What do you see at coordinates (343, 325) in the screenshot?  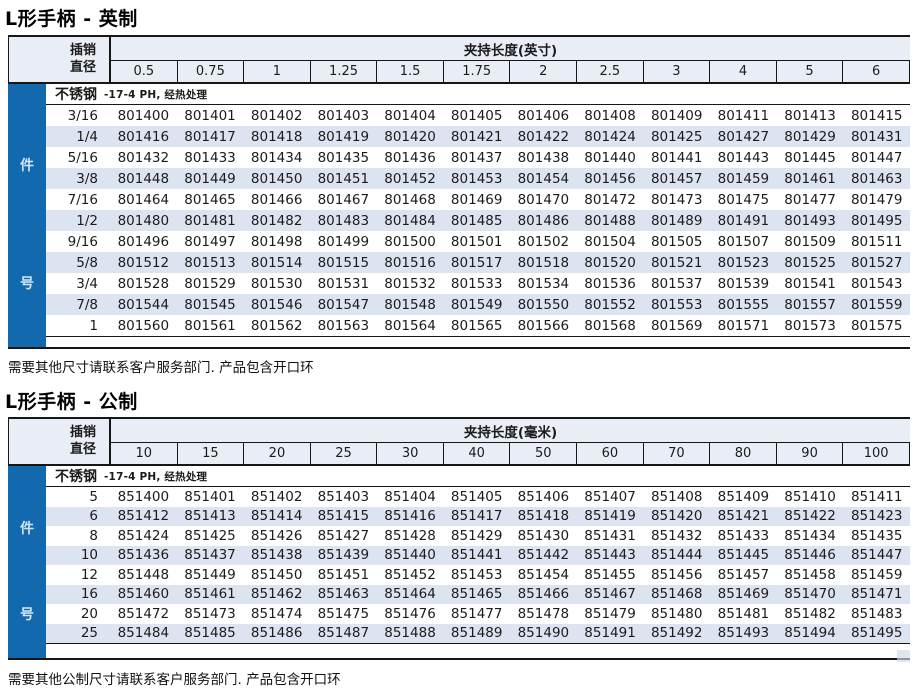 I see `part-number-cell: 801563` at bounding box center [343, 325].